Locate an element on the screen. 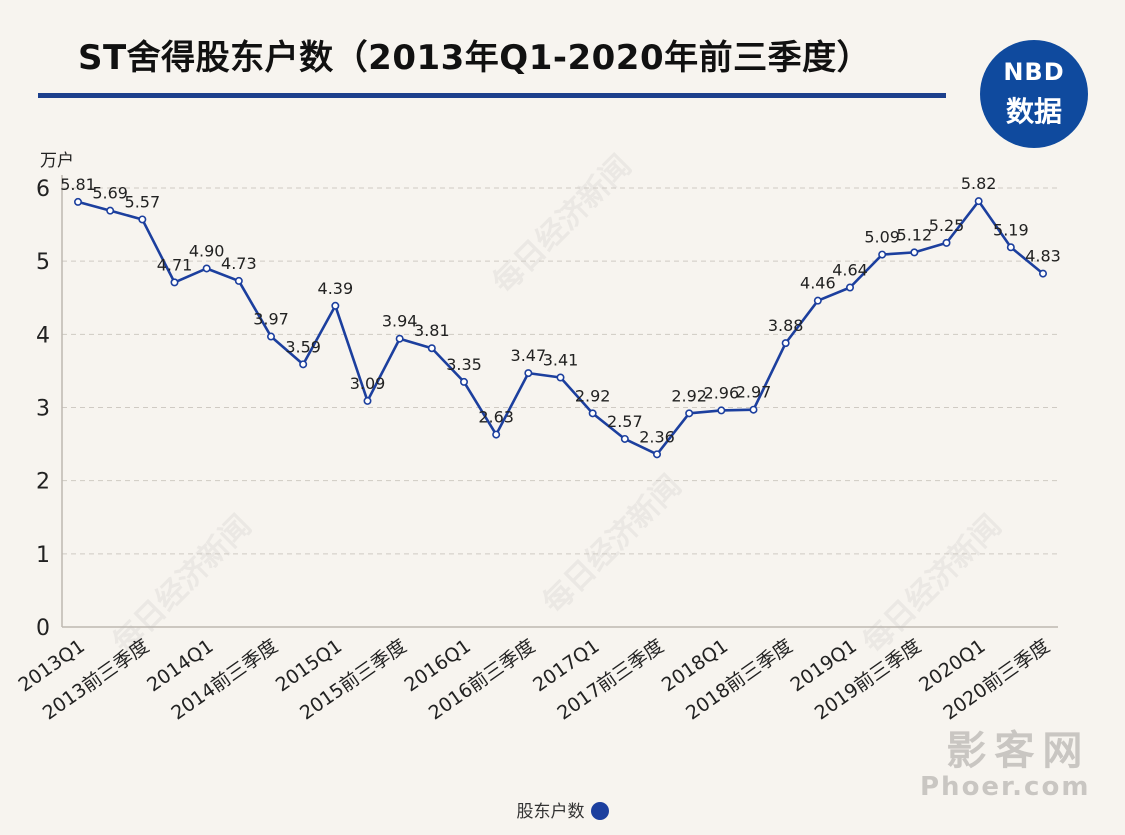 This screenshot has width=1125, height=835. data-label: 3.47 is located at coordinates (529, 355).